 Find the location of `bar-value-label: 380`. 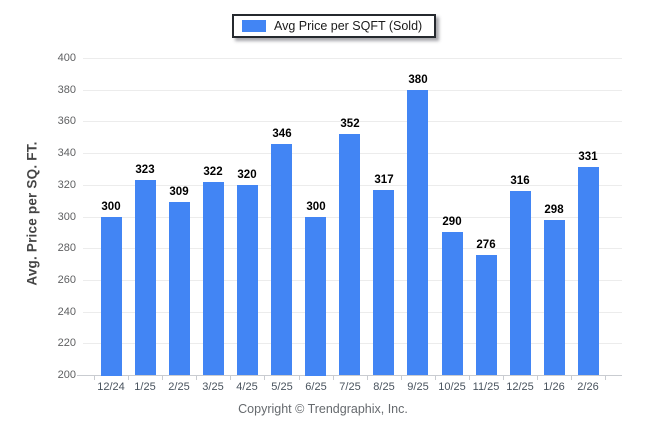

bar-value-label: 380 is located at coordinates (418, 80).